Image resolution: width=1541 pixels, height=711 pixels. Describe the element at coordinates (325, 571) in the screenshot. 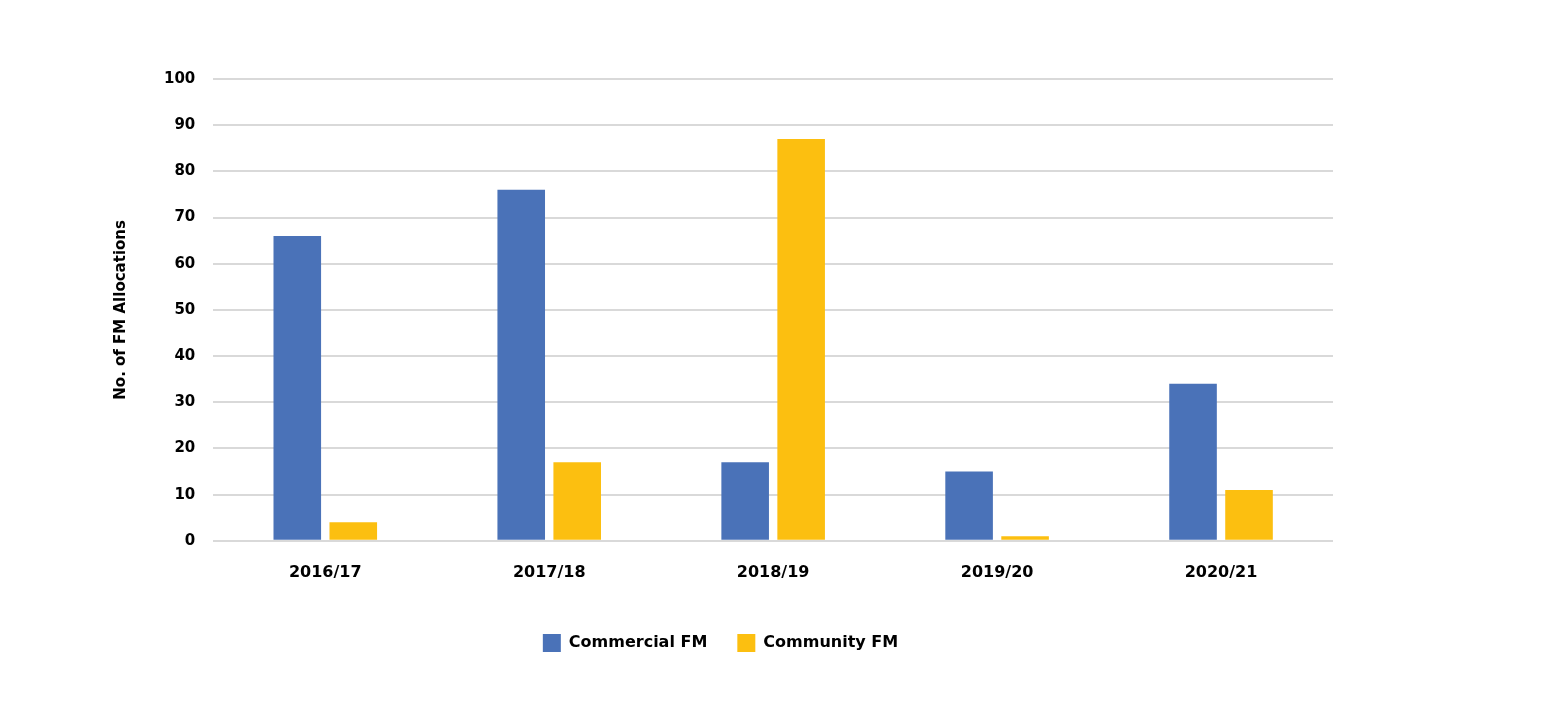

I see `x-tick-label: 2016/17` at that location.